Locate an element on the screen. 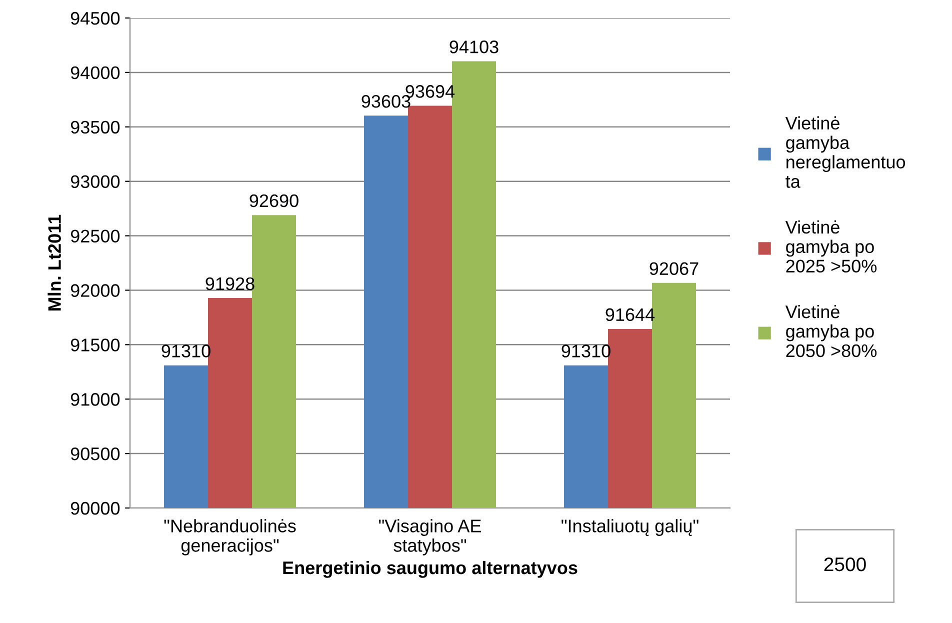  data-label: 92690 is located at coordinates (274, 201).